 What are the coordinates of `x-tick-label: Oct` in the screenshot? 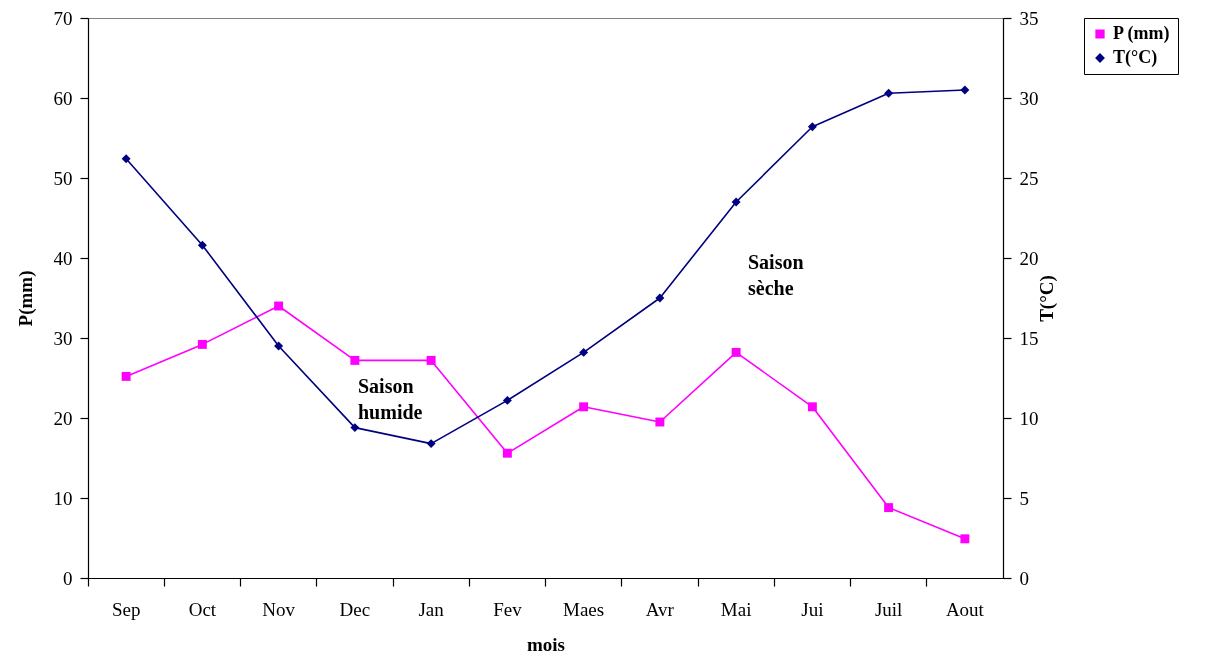 It's located at (202, 609).